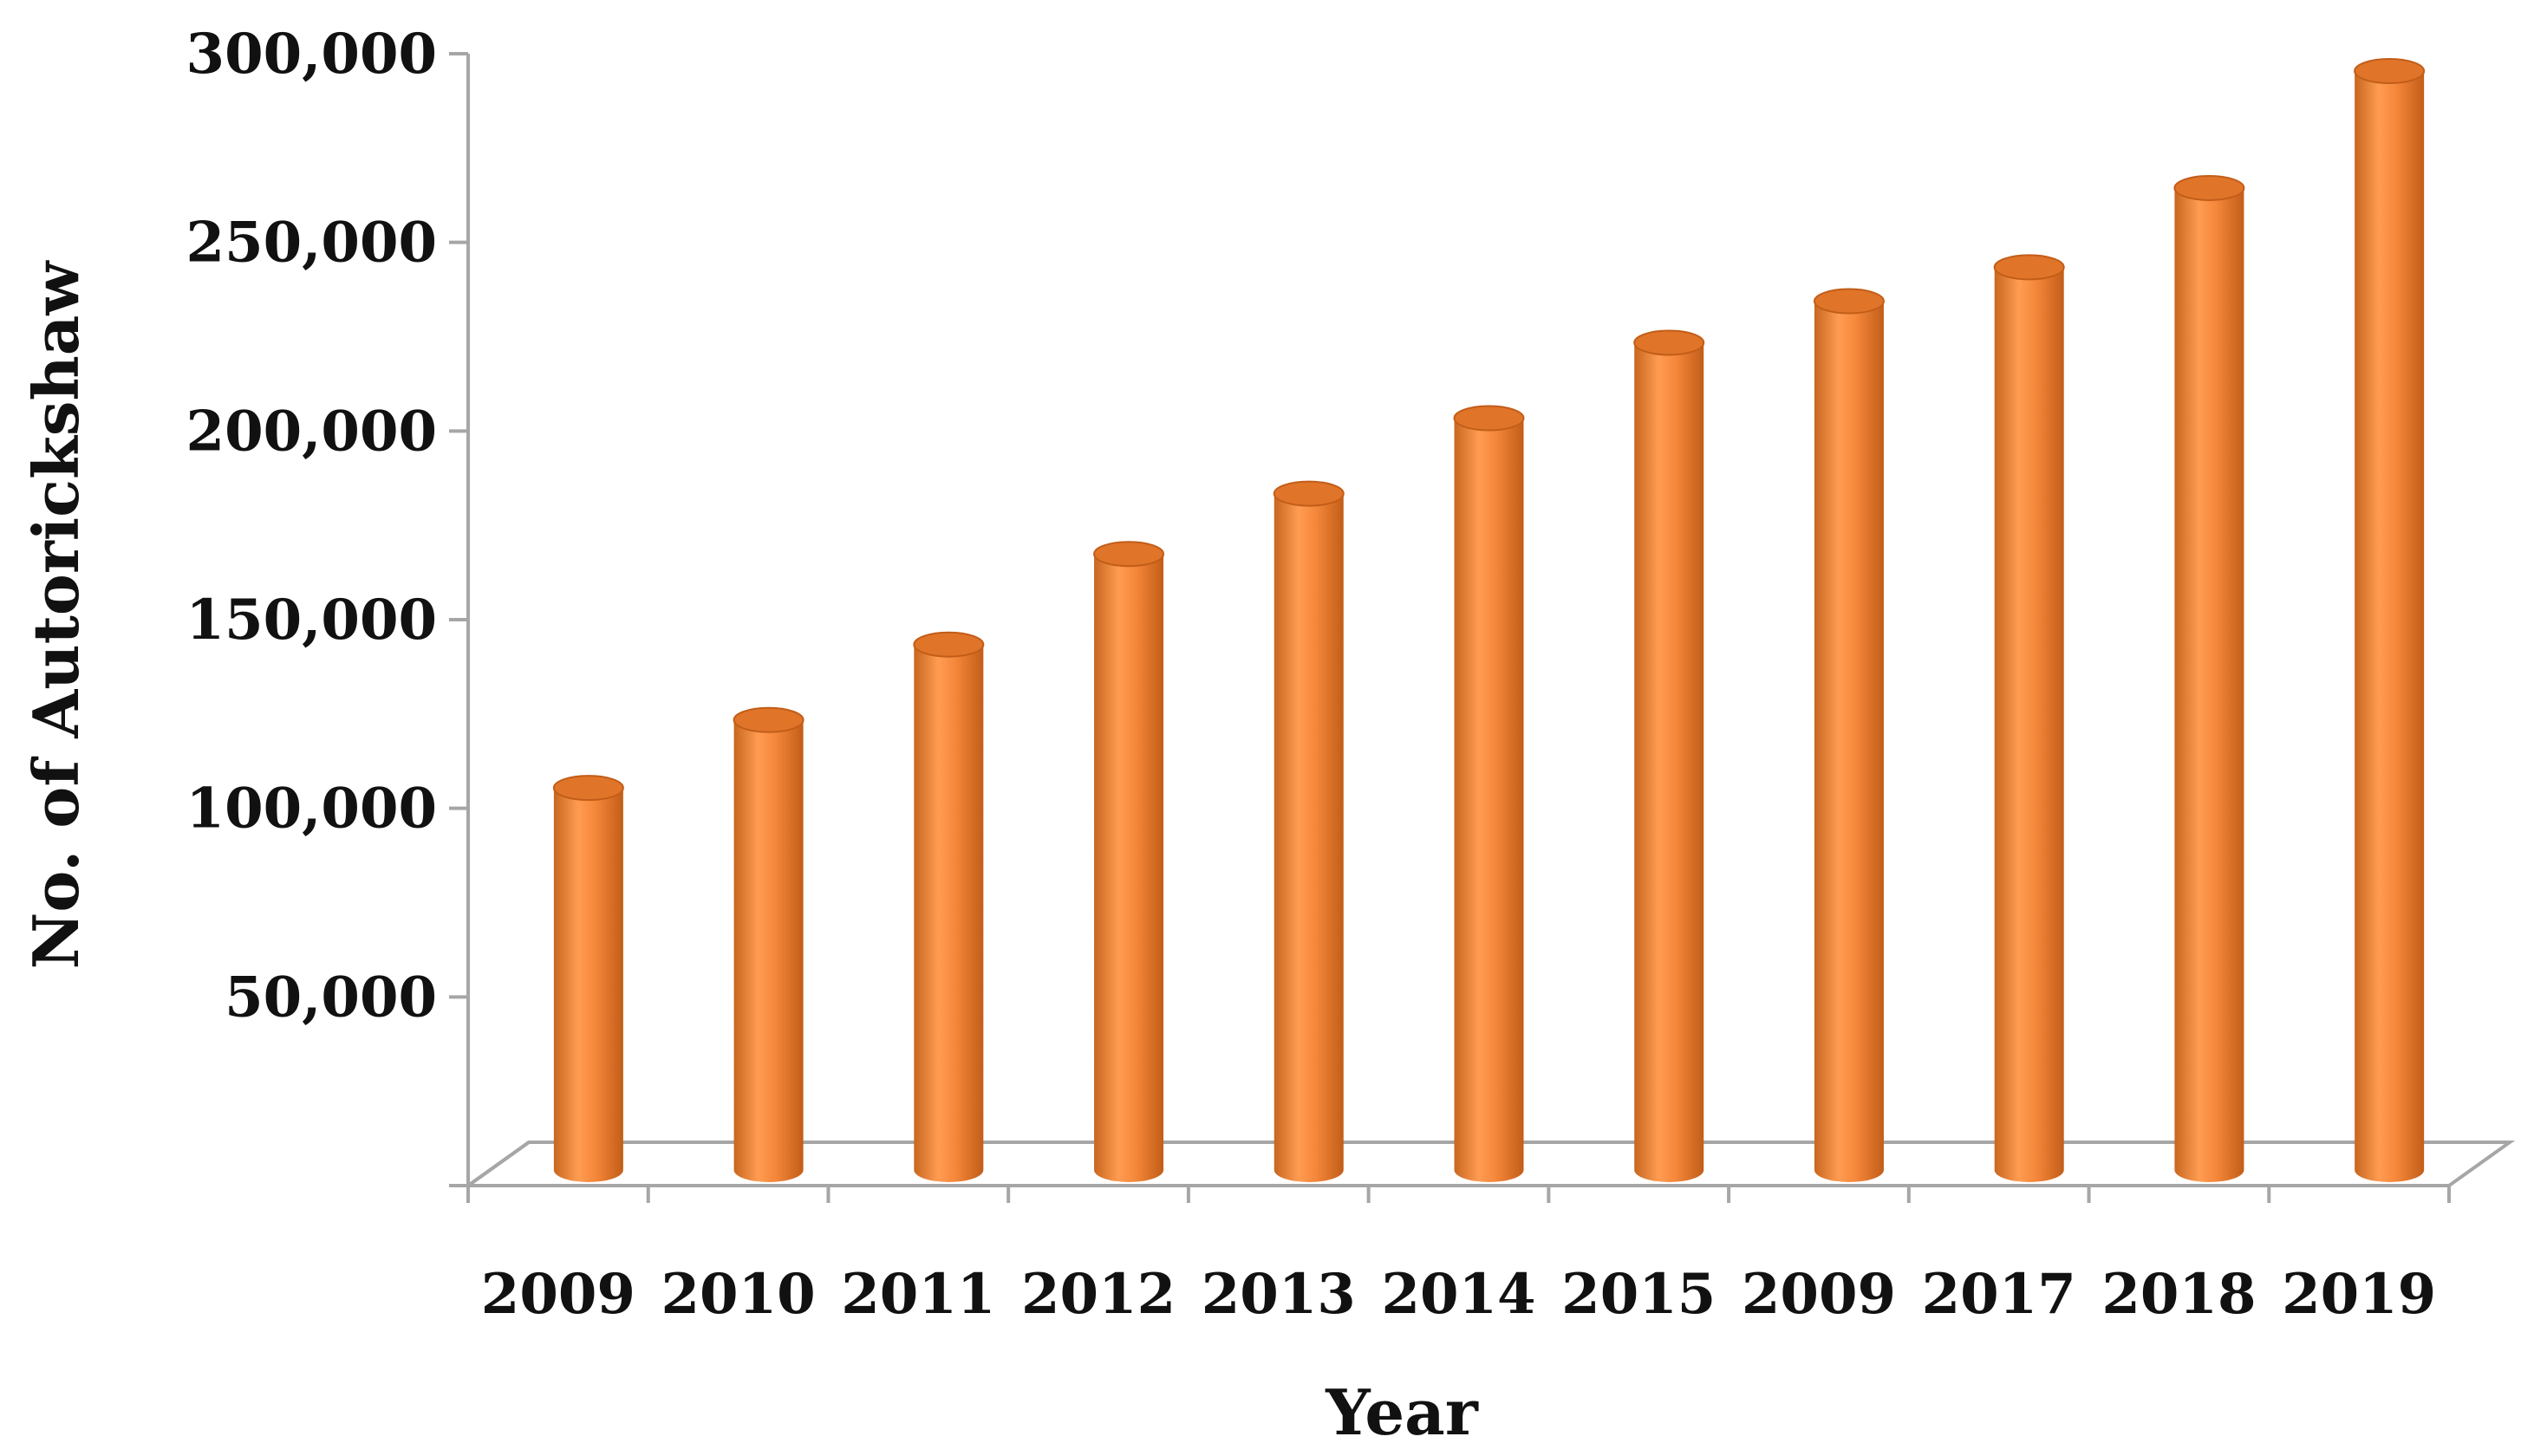 The width and height of the screenshot is (2521, 1456). Describe the element at coordinates (1402, 1412) in the screenshot. I see `x-axis-title: Year` at that location.